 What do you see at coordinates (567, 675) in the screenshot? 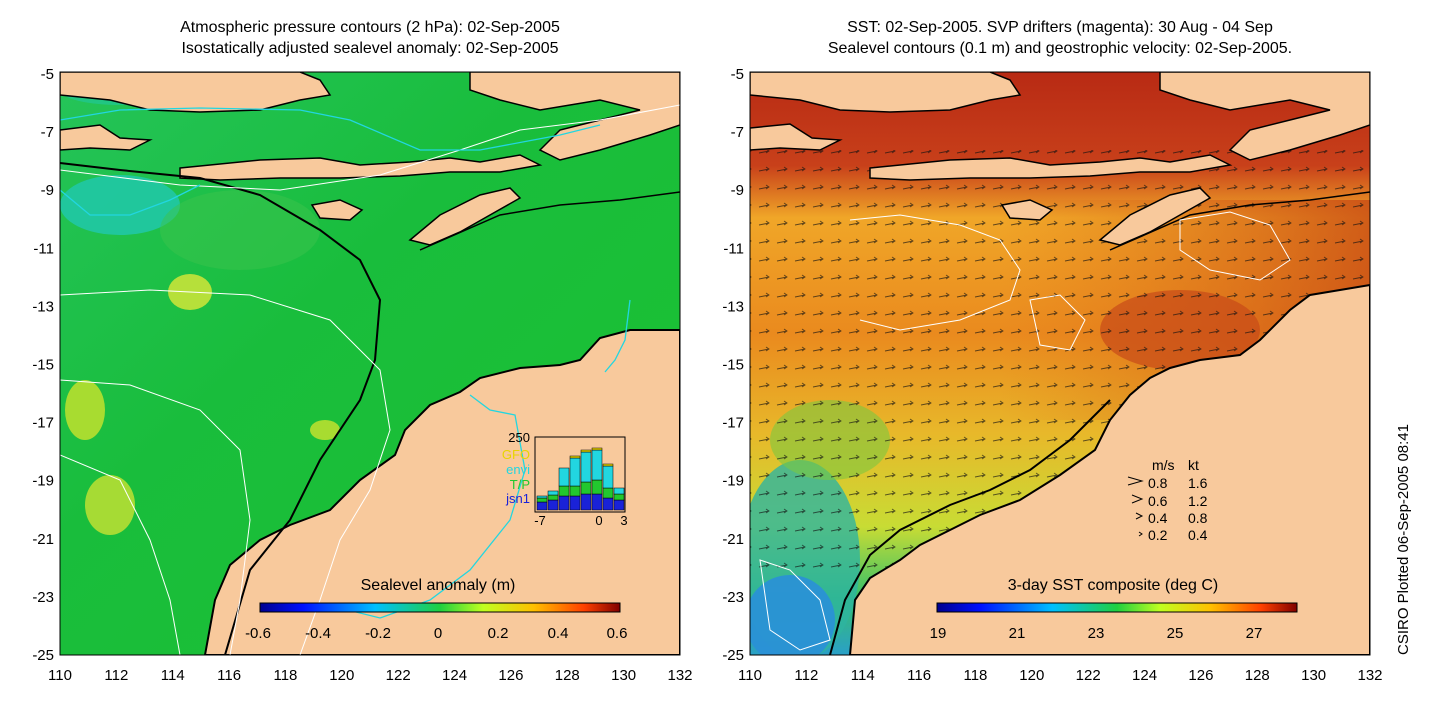
I see `left-lon-tick: 128` at bounding box center [567, 675].